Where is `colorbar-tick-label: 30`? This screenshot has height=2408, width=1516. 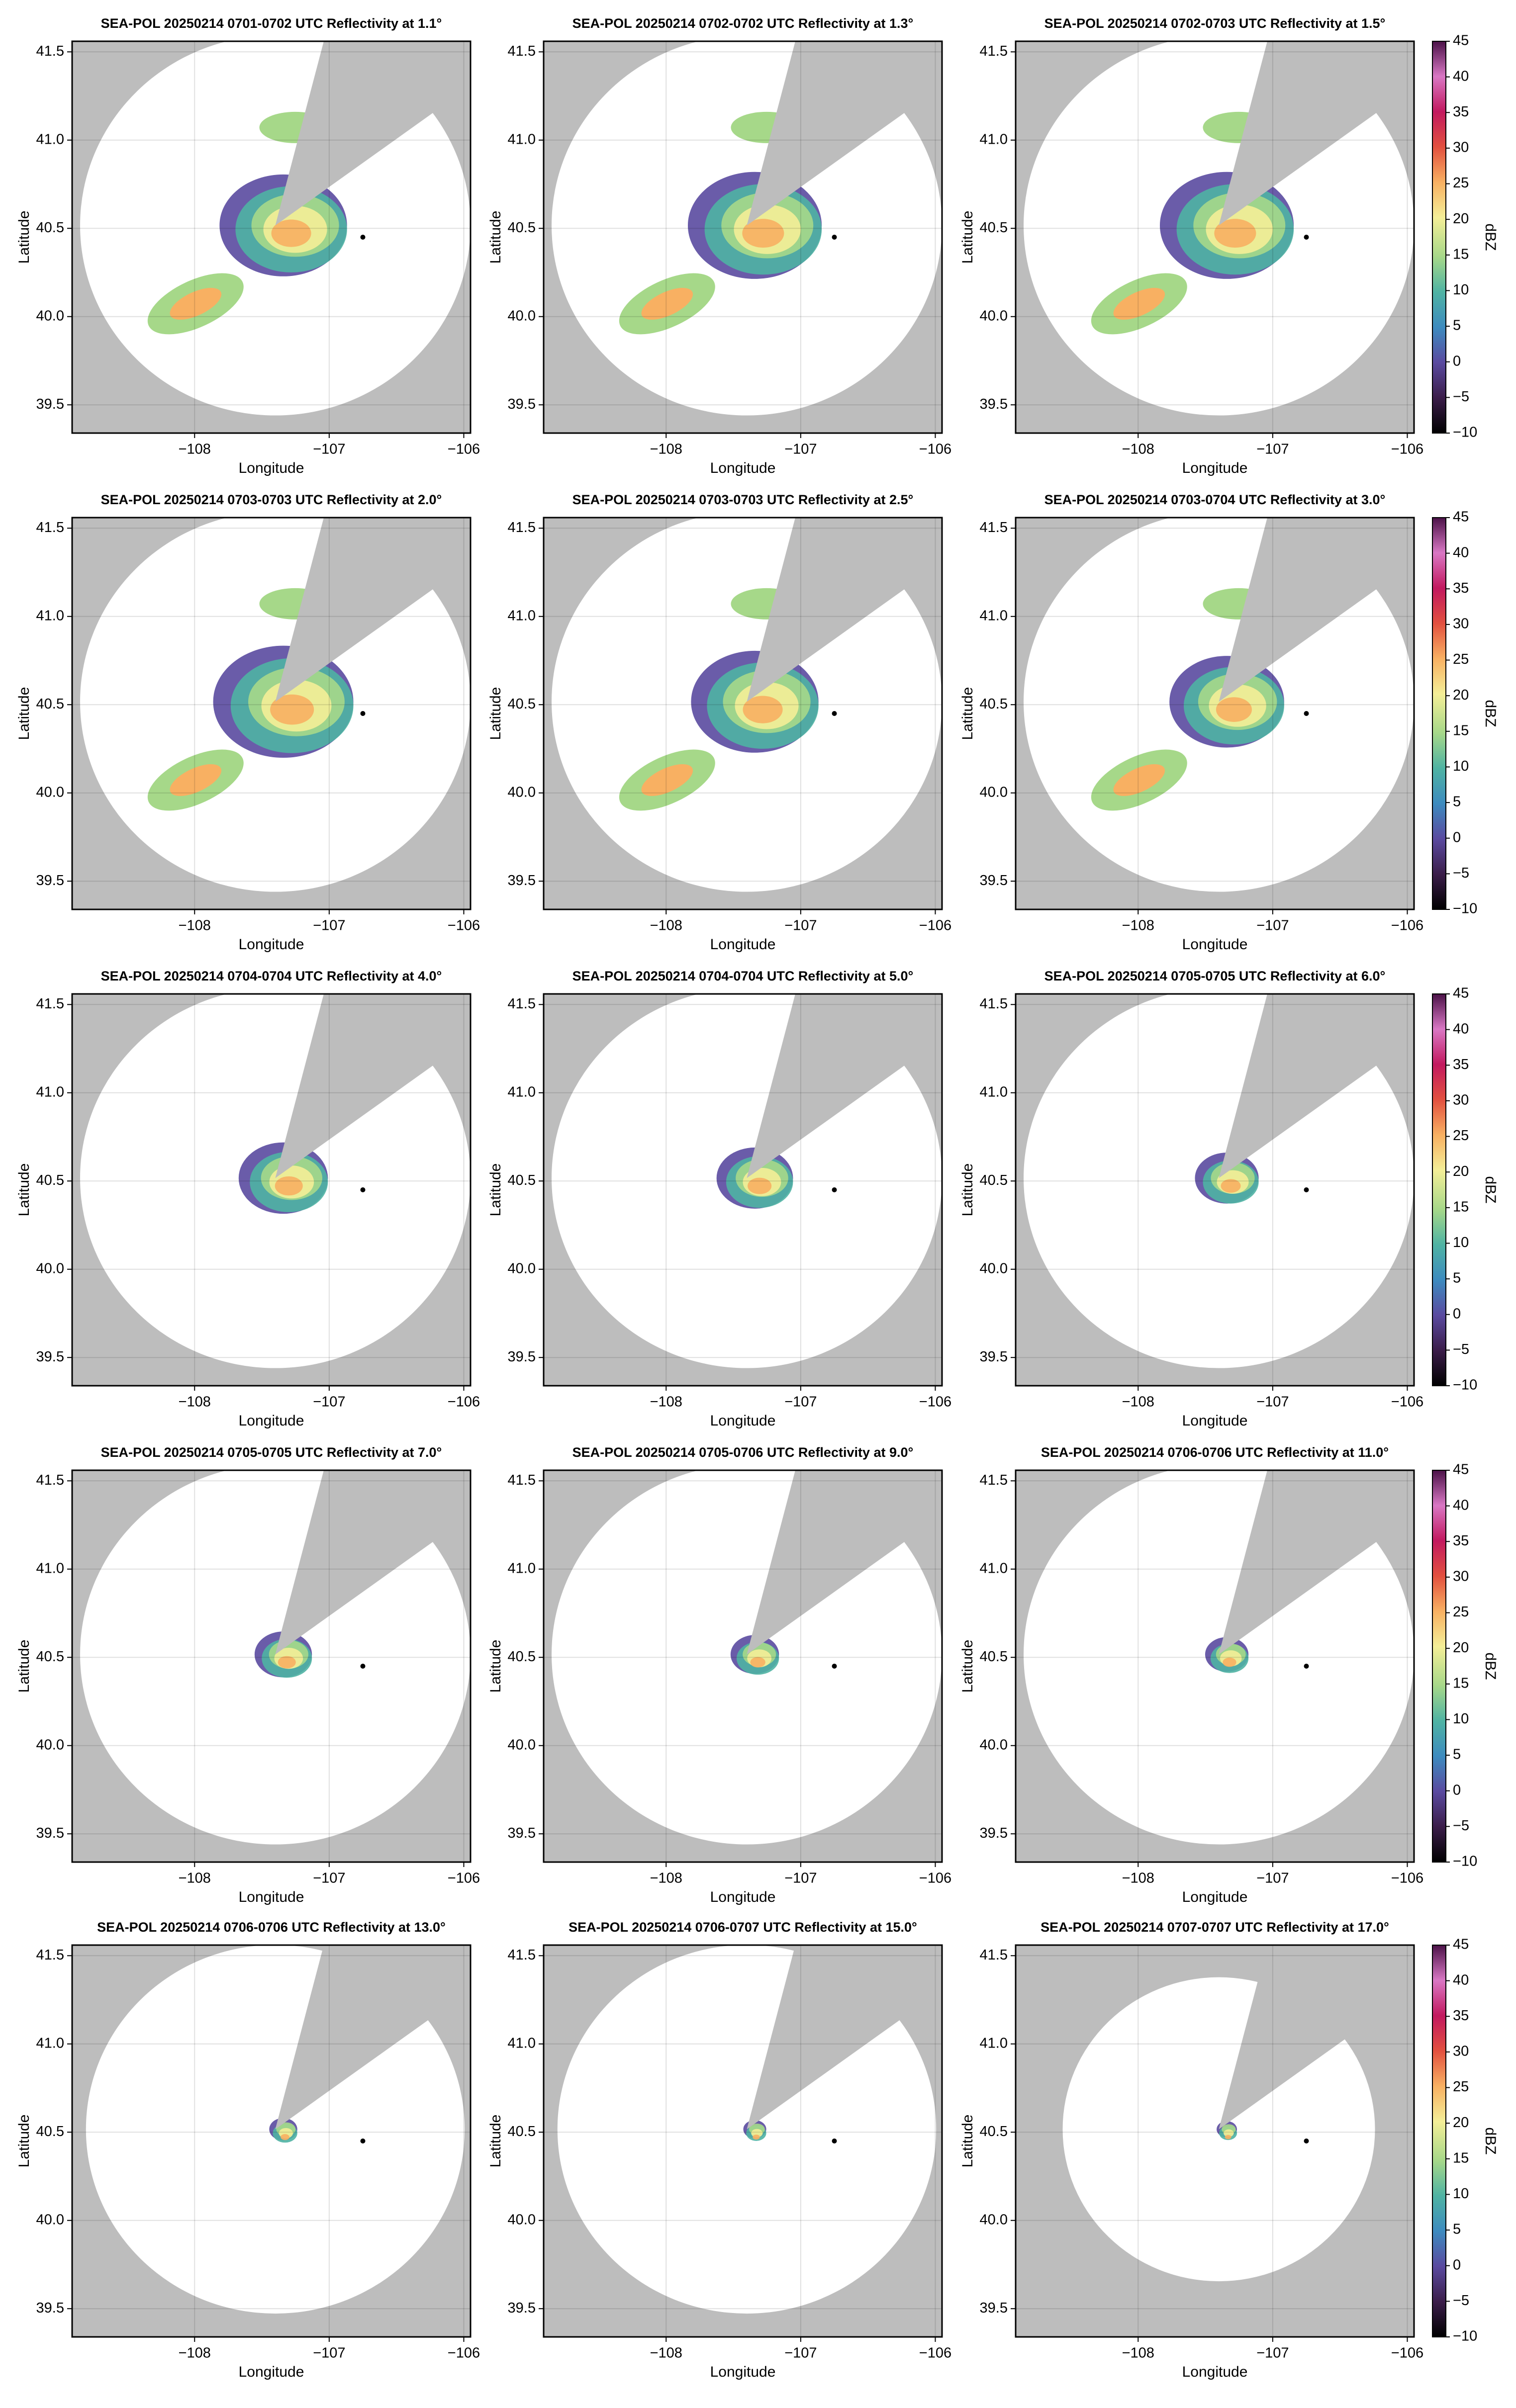
colorbar-tick-label: 30 is located at coordinates (1461, 1577).